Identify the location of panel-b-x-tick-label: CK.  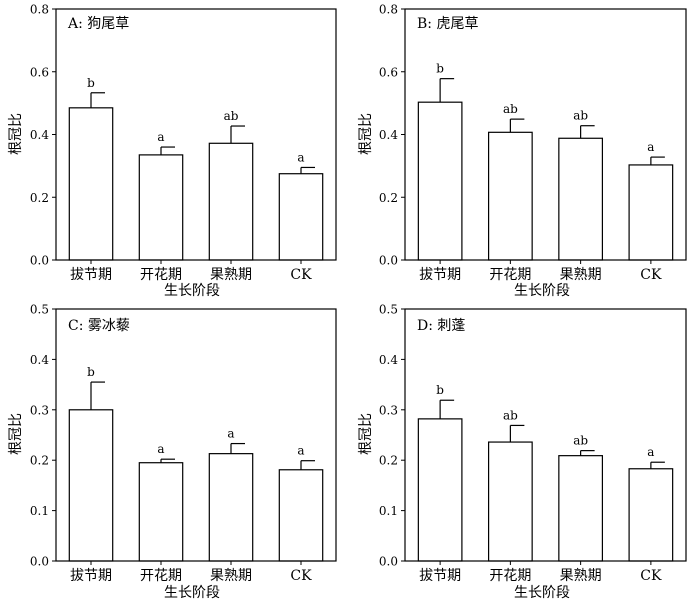
(651, 275).